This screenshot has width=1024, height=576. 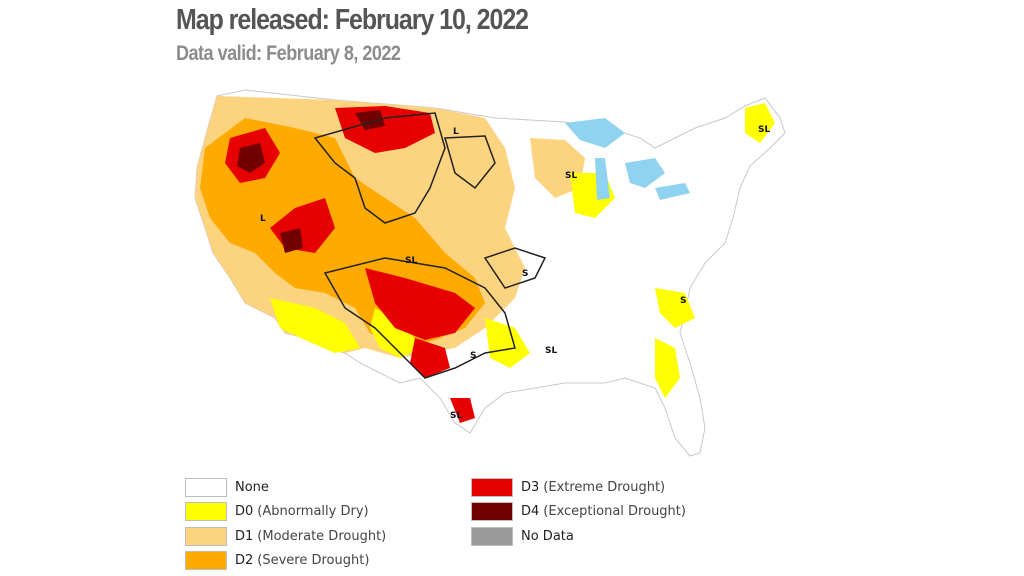 I want to click on legend-item-d0: D0 (Abnormally Dry), so click(x=277, y=511).